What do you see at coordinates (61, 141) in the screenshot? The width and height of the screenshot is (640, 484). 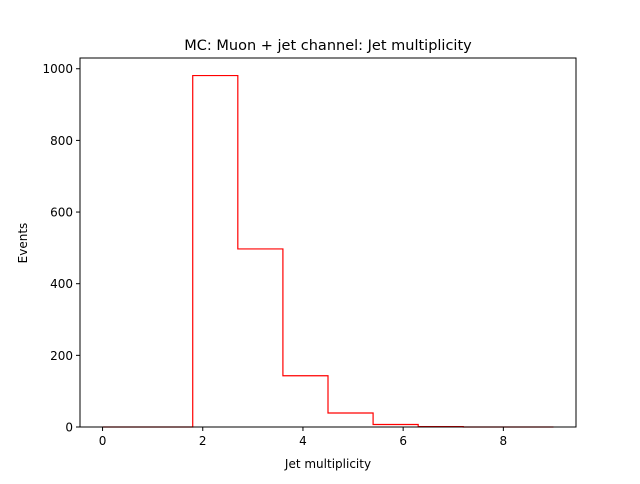 I see `y-tick-label: 800` at bounding box center [61, 141].